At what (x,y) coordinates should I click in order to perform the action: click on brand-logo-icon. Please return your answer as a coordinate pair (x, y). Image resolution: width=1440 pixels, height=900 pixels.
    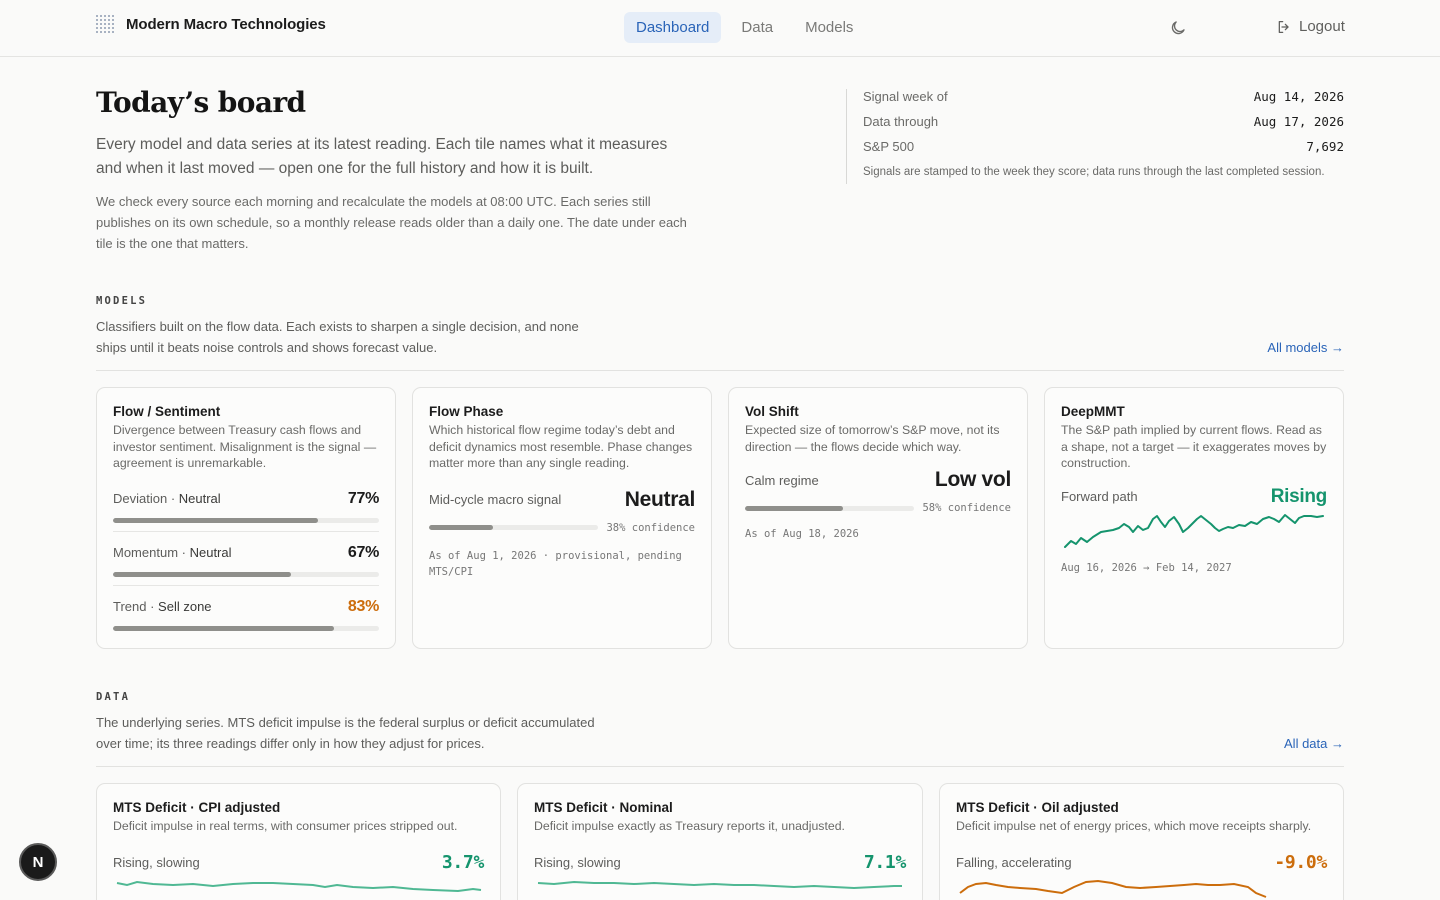
    Looking at the image, I should click on (105, 24).